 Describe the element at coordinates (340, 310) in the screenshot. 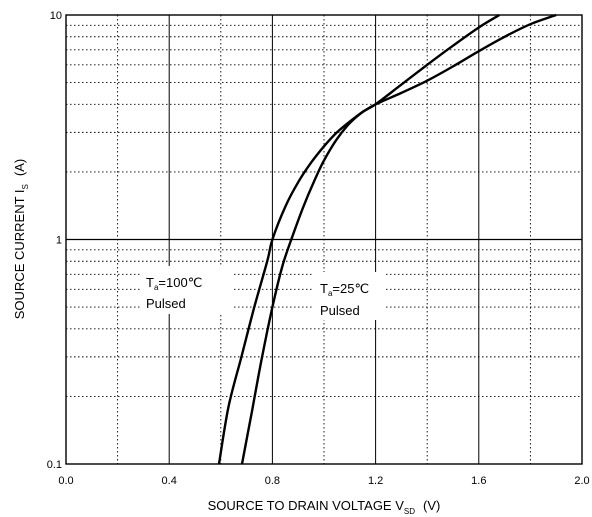

I see `annotation-2-line2: Pulsed` at that location.